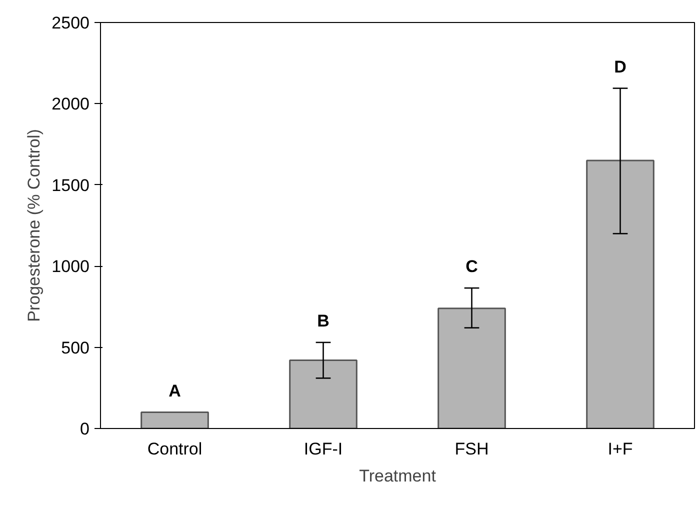 This screenshot has width=698, height=508. What do you see at coordinates (323, 449) in the screenshot?
I see `x-tick-label: IGF-I` at bounding box center [323, 449].